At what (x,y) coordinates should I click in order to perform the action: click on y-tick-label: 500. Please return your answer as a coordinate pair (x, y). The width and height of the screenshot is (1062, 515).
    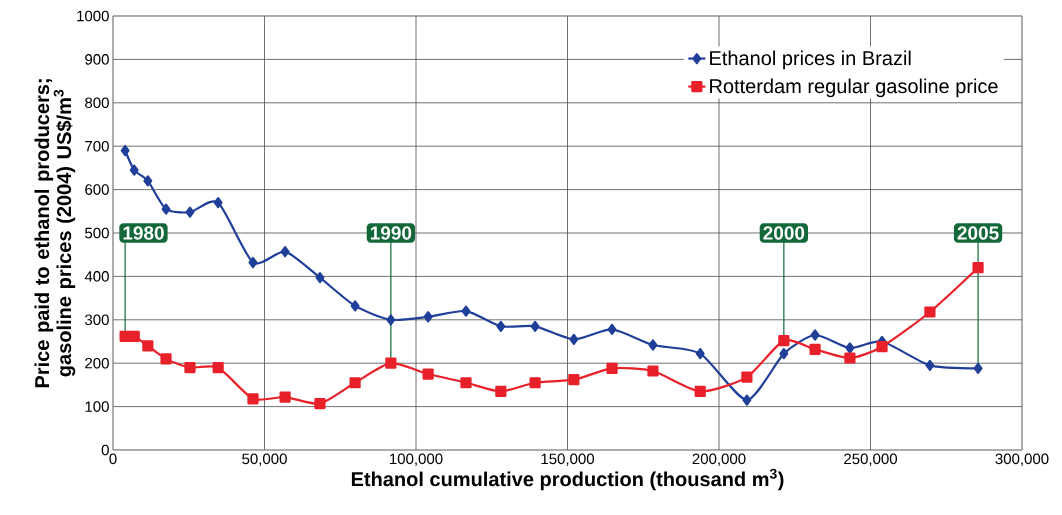
    Looking at the image, I should click on (97, 233).